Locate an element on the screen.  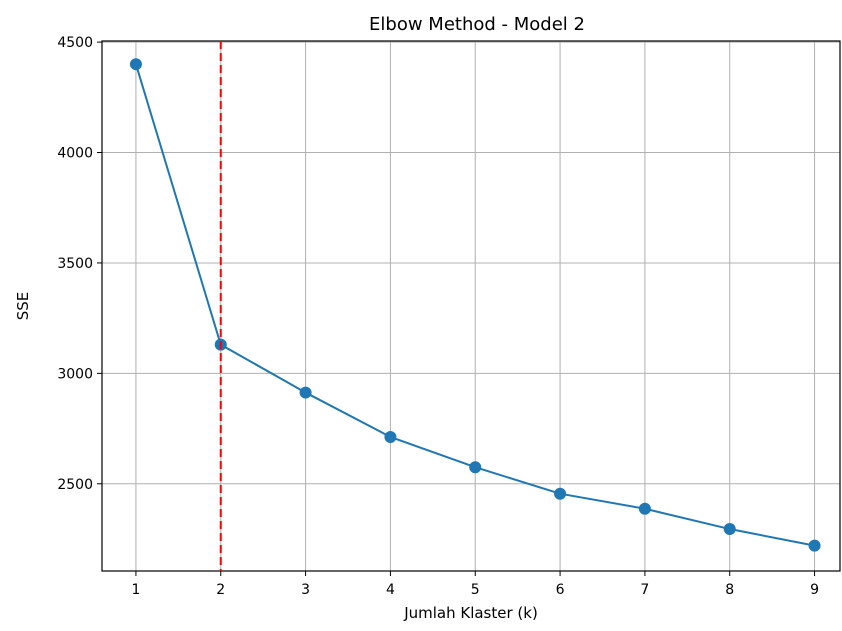
x-tick-label: 4 is located at coordinates (390, 590).